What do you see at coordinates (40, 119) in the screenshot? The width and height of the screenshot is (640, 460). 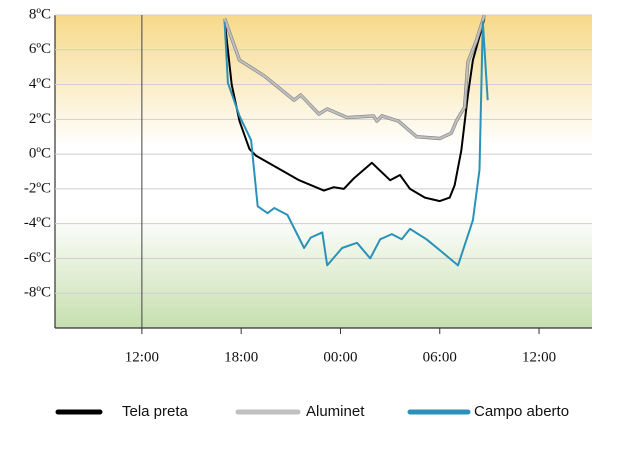 I see `y-tick-label: 2ºC` at bounding box center [40, 119].